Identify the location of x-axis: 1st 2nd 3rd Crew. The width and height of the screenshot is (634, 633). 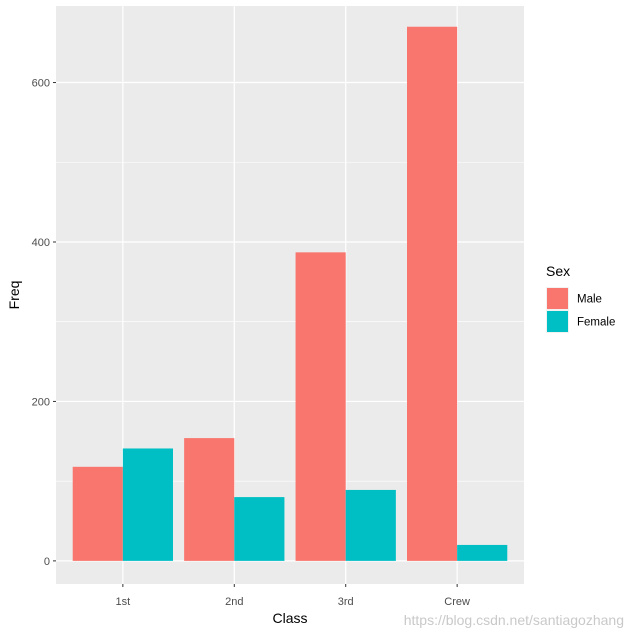
(293, 596).